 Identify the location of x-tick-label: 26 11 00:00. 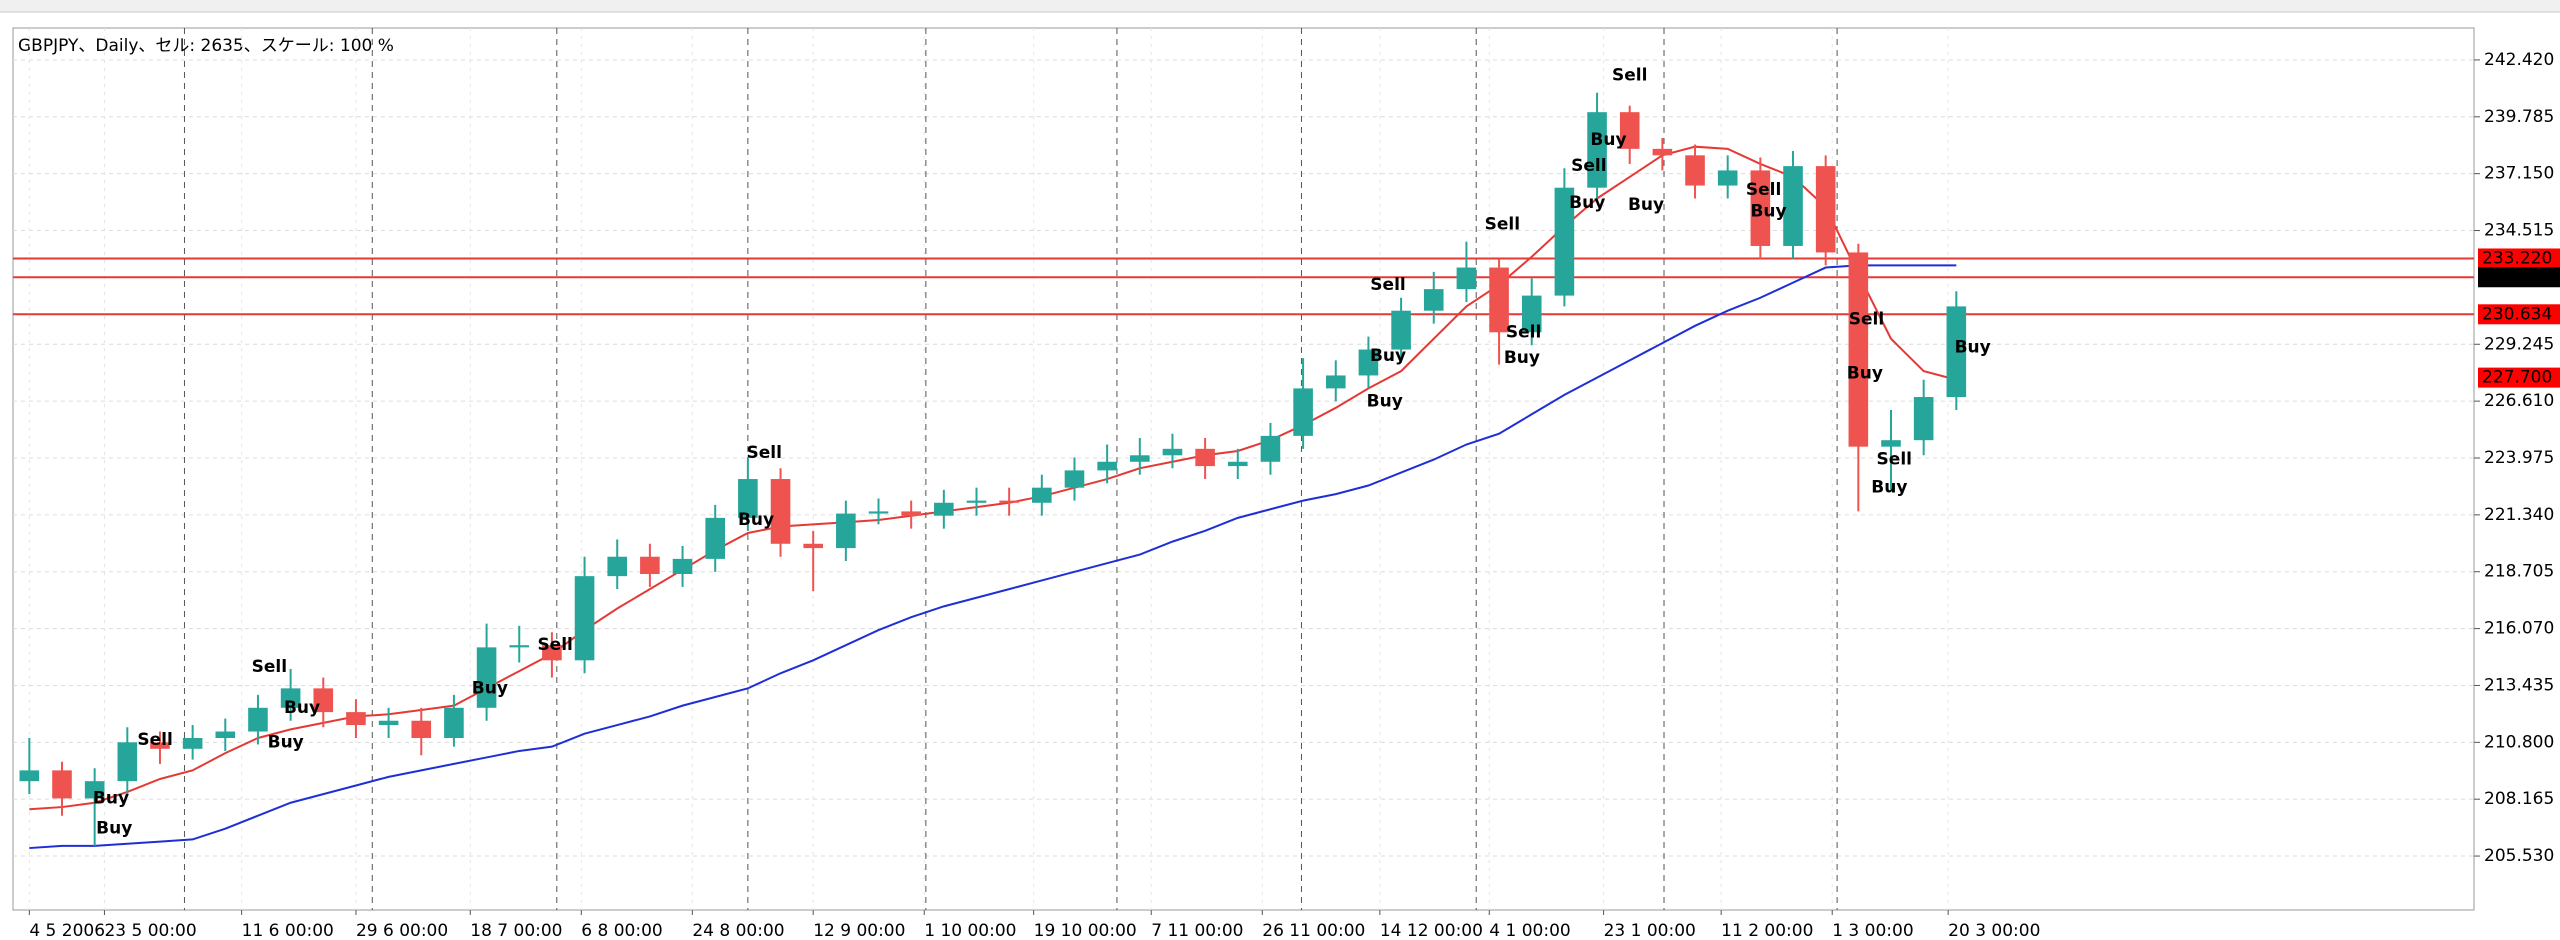
(1313, 930).